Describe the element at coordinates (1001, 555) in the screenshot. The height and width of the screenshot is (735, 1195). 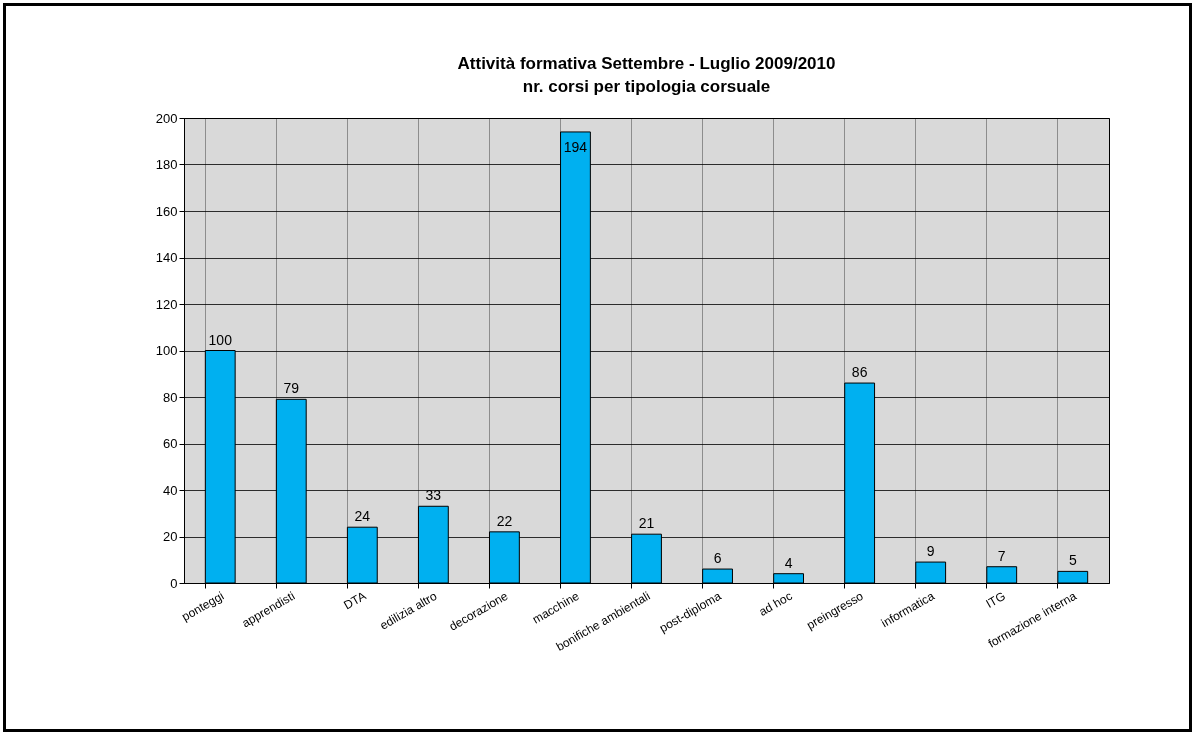
I see `data-label: 7` at that location.